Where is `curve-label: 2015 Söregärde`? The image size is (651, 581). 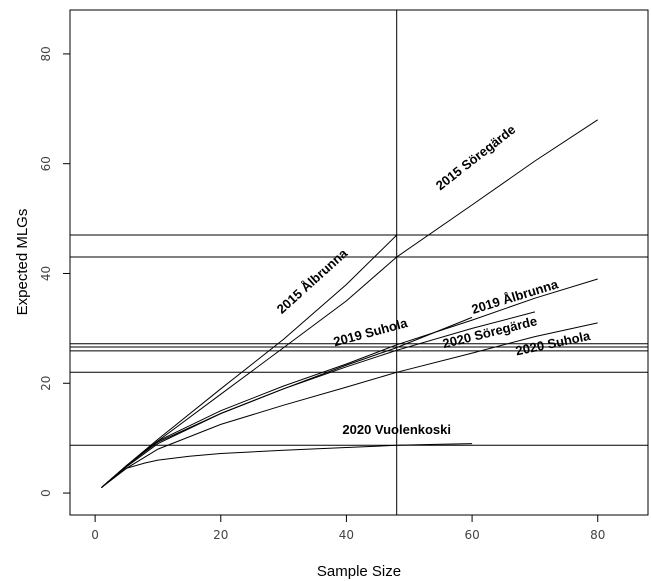 curve-label: 2015 Söregärde is located at coordinates (476, 157).